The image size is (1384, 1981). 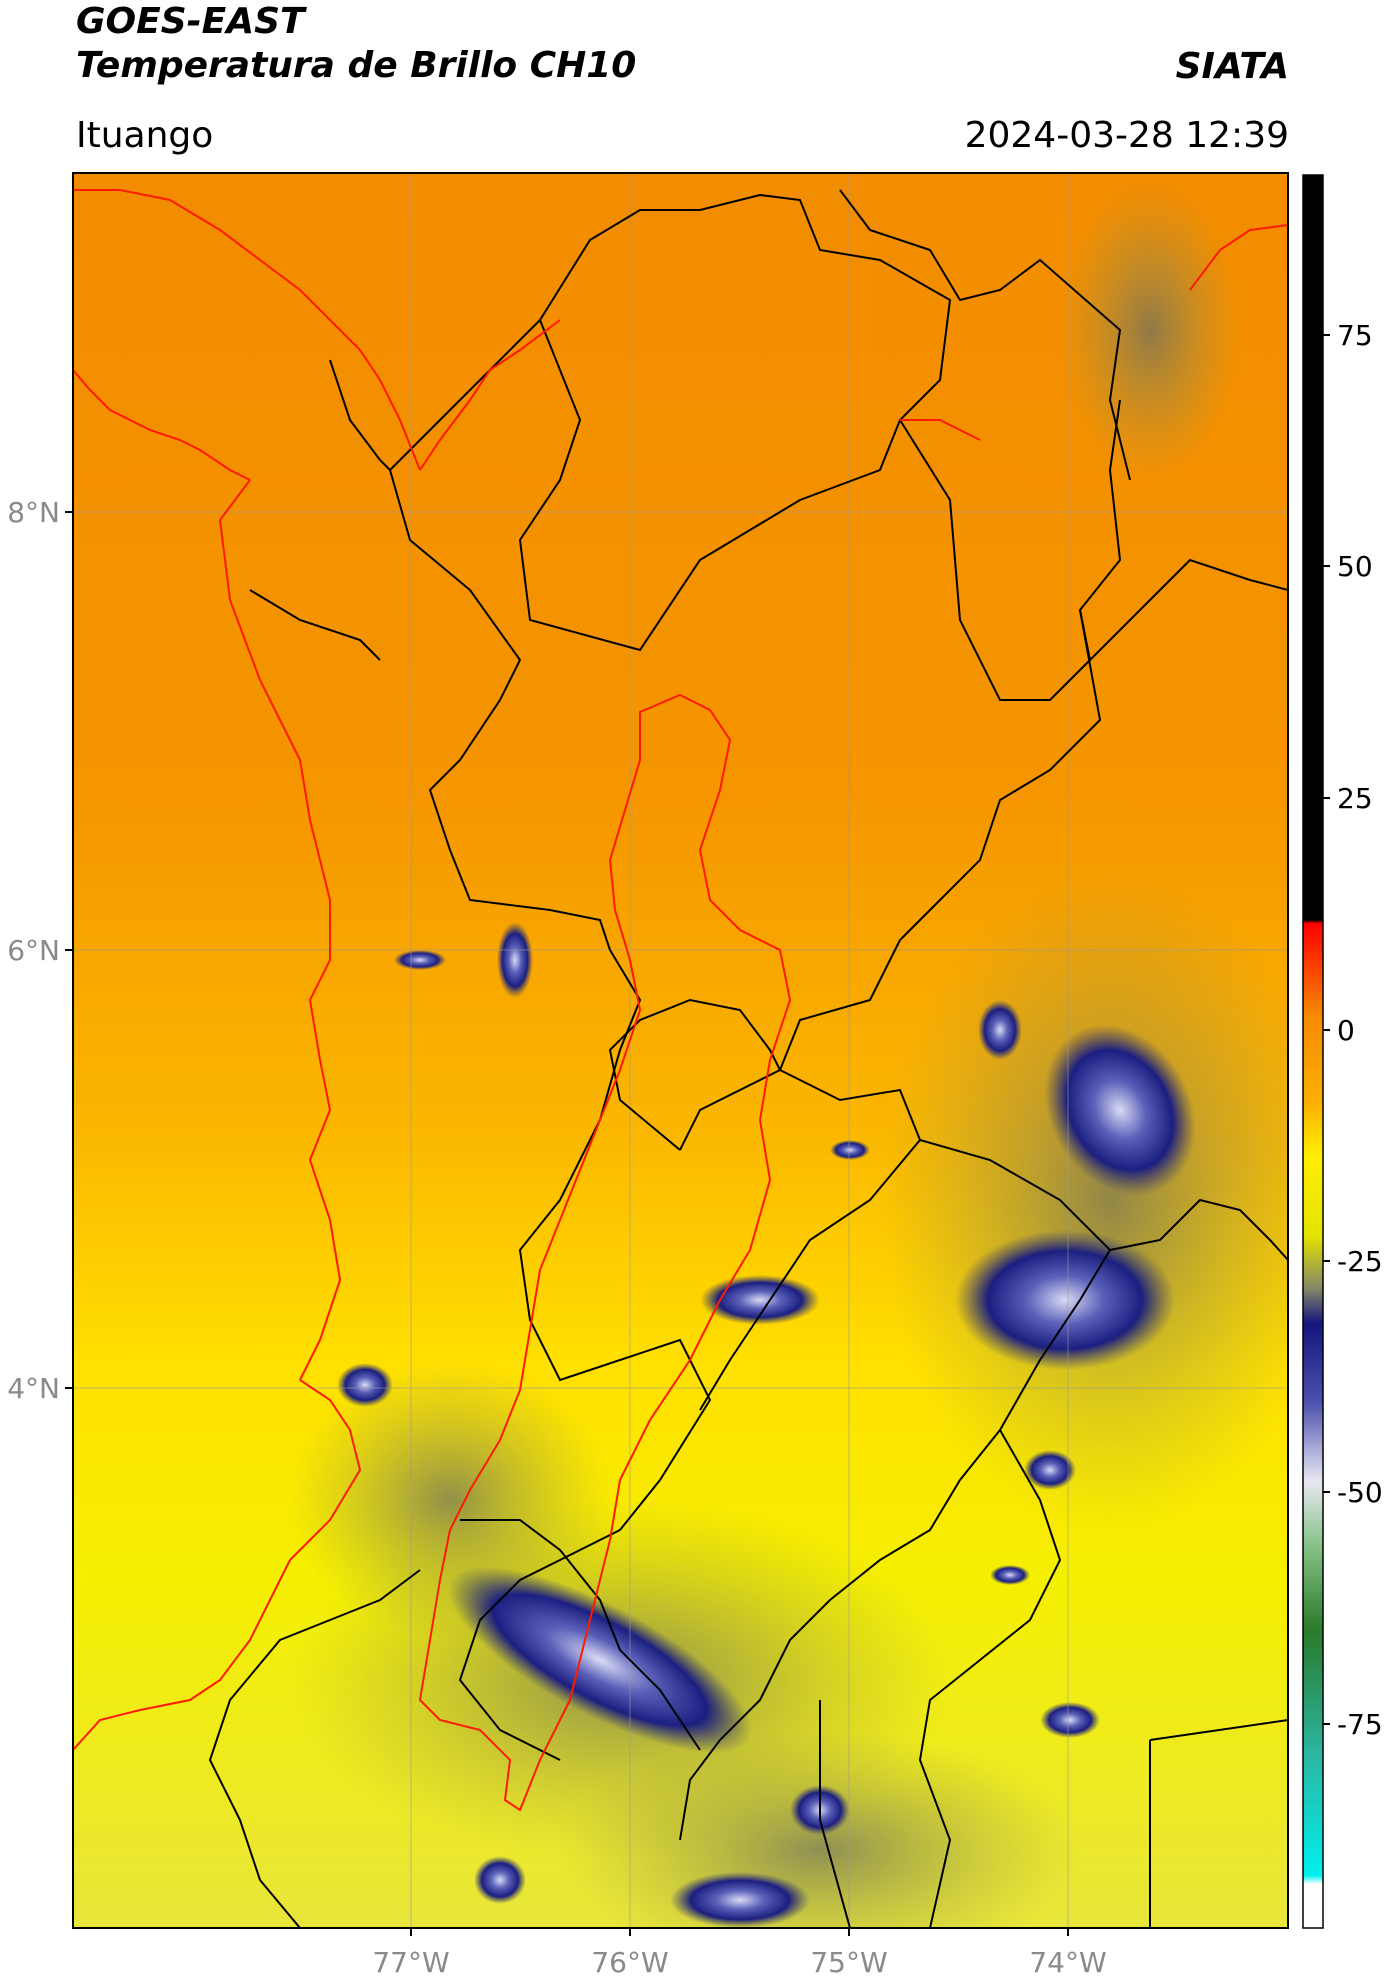 I want to click on colorbar-tick-minus50: -50, so click(x=1360, y=1492).